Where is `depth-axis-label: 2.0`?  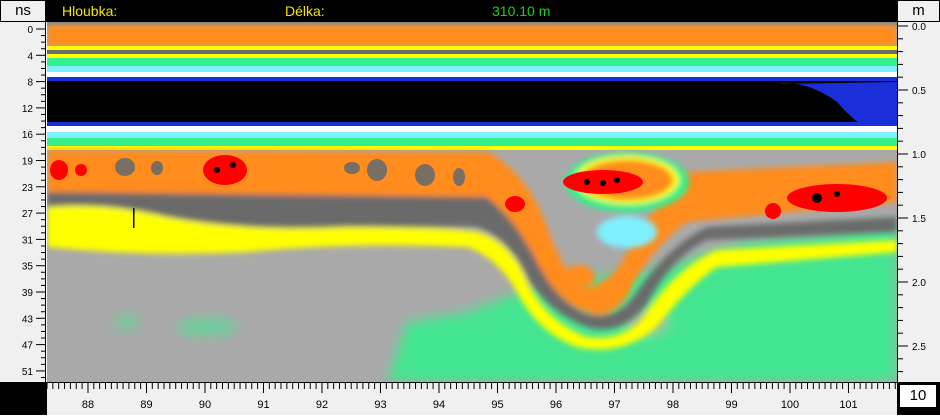 depth-axis-label: 2.0 is located at coordinates (919, 283).